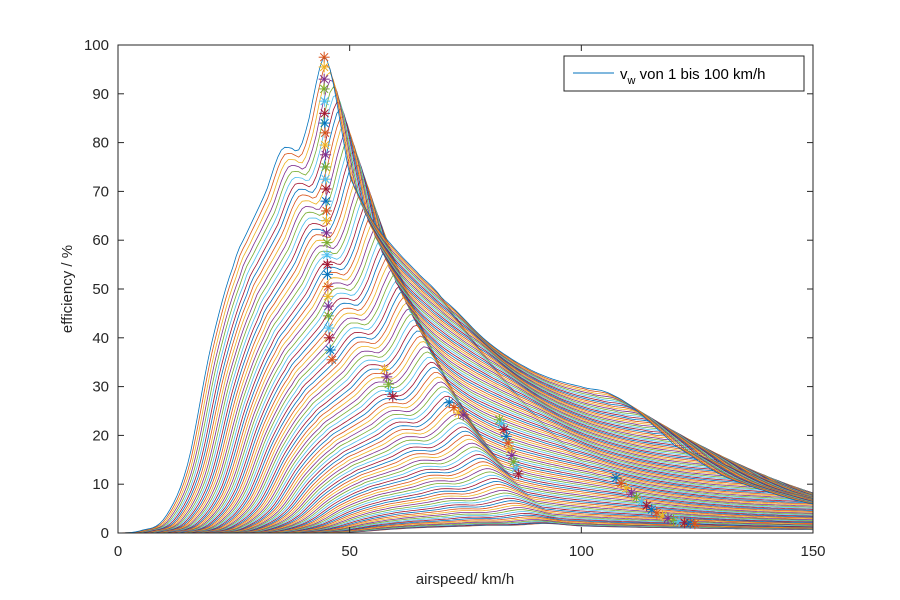  What do you see at coordinates (812, 551) in the screenshot?
I see `x-tick-label: 150` at bounding box center [812, 551].